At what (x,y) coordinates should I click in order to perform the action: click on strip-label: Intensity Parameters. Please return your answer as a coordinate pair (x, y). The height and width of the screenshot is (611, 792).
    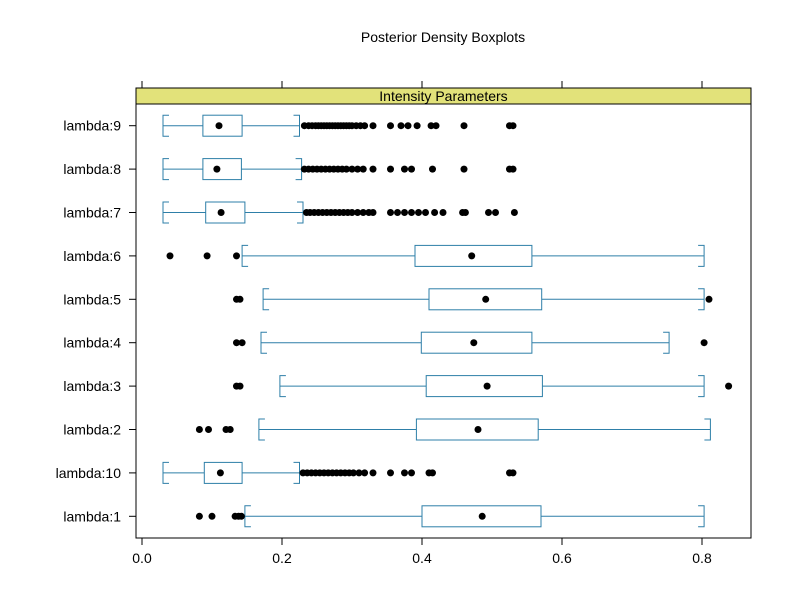
    Looking at the image, I should click on (443, 96).